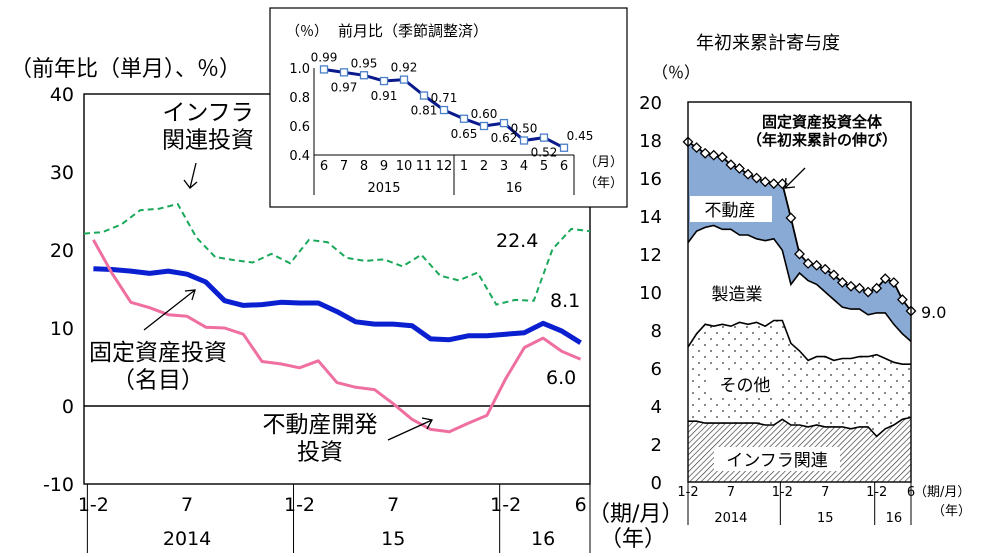 The height and width of the screenshot is (557, 984). I want to click on inset-y-tick-label: 0.8, so click(299, 98).